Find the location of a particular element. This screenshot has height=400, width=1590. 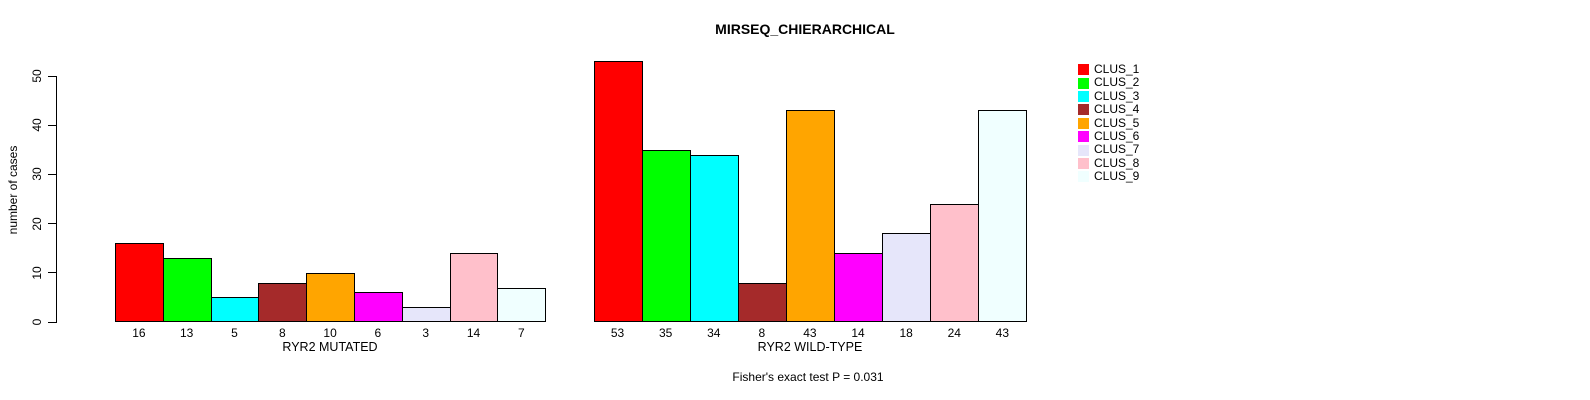

bar-value-label: 7 is located at coordinates (521, 333).